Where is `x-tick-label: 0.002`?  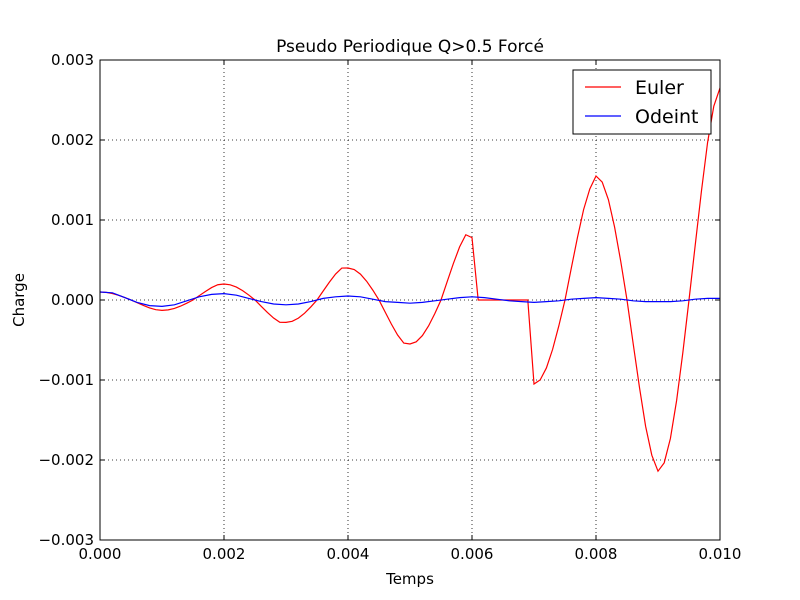 x-tick-label: 0.002 is located at coordinates (224, 554).